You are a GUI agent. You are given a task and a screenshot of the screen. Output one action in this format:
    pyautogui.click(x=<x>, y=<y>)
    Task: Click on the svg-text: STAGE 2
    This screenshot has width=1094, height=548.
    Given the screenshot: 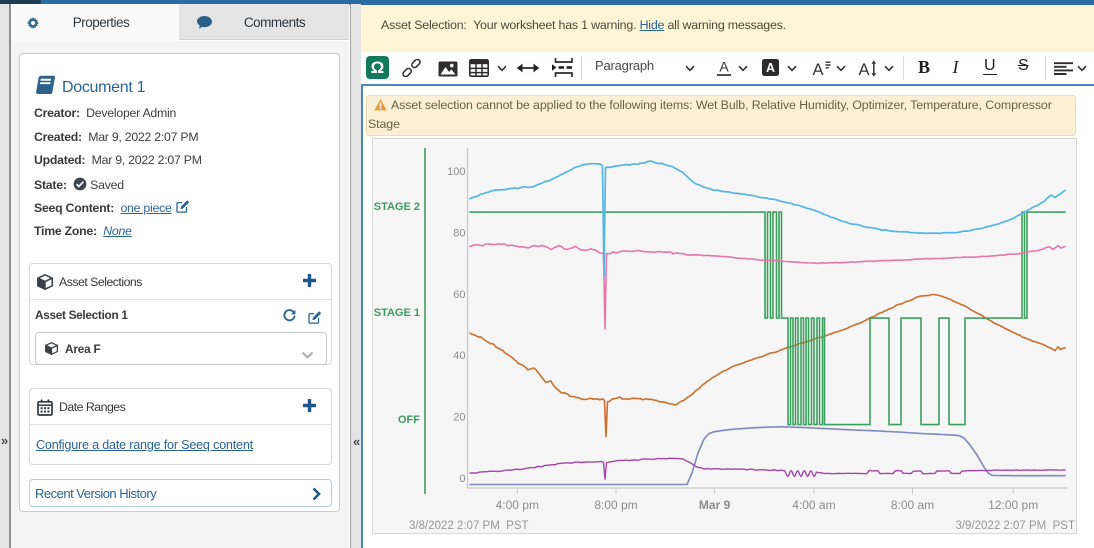 What is the action you would take?
    pyautogui.click(x=397, y=207)
    